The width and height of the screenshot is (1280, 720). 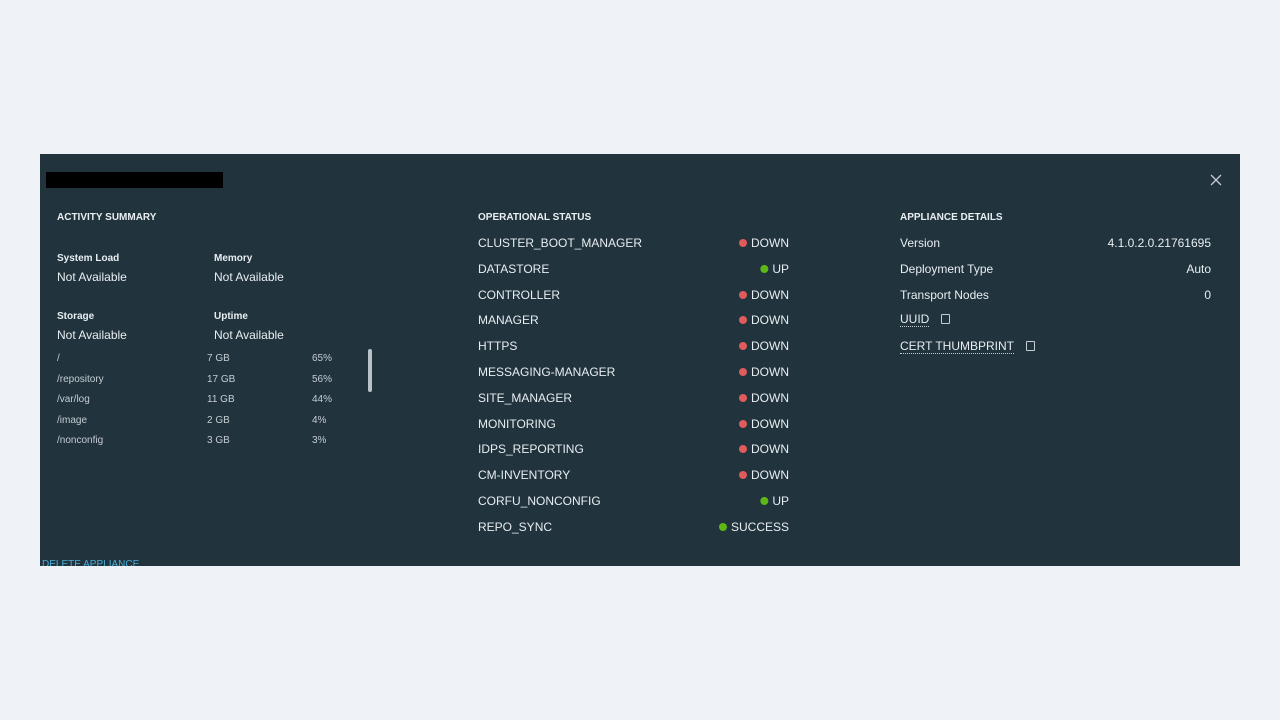 I want to click on storage-cell: 7 GB, so click(x=218, y=358).